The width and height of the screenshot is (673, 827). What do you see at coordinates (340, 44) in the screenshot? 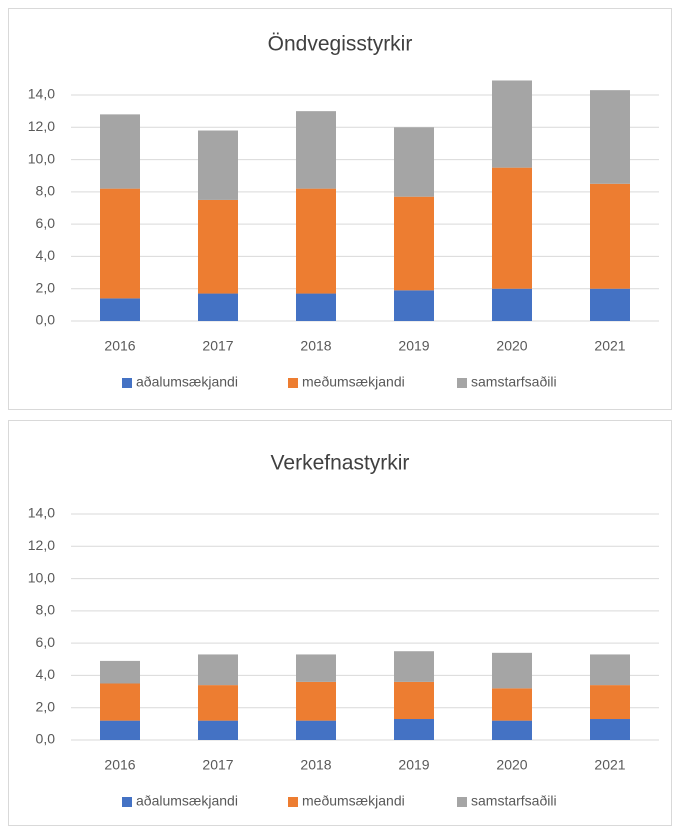
I see `chart-title: Öndvegisstyrkir` at bounding box center [340, 44].